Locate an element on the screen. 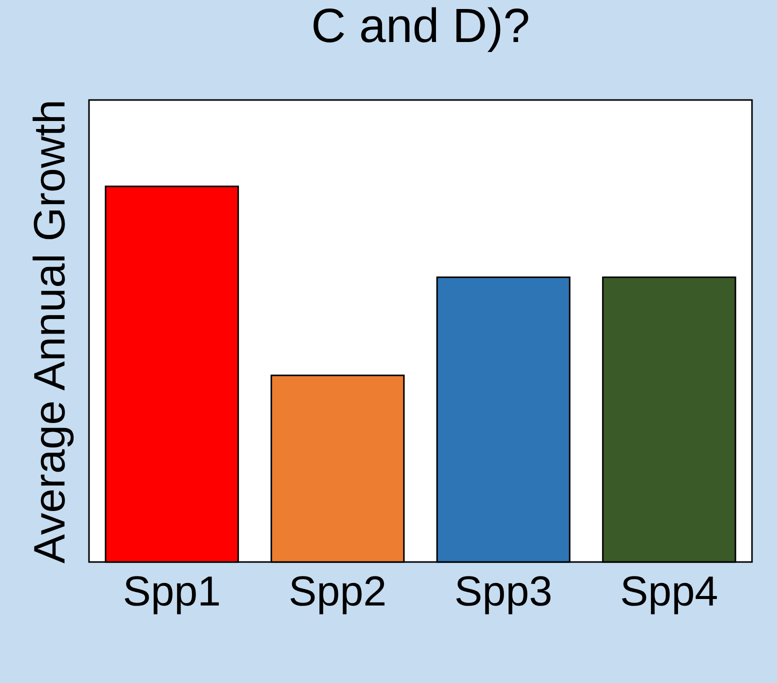 The height and width of the screenshot is (683, 777). x-tick-label: Spp3 is located at coordinates (503, 591).